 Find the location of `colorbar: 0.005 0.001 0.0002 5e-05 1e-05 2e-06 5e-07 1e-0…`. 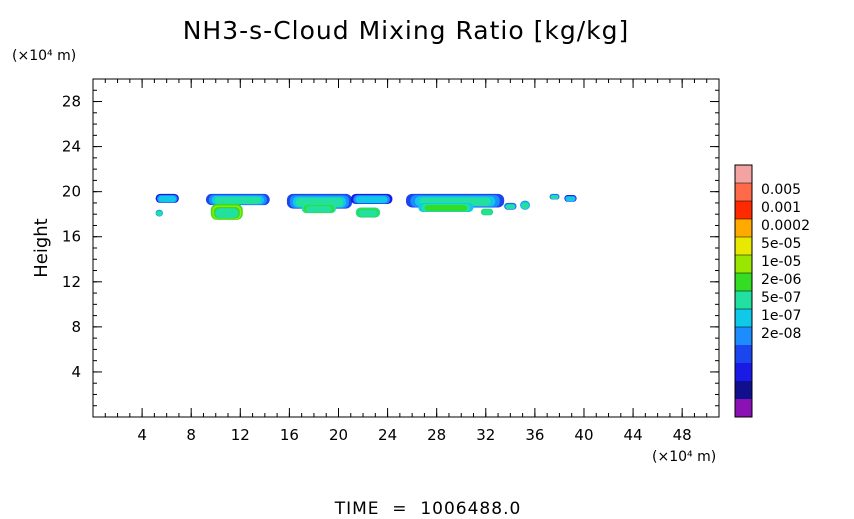

colorbar: 0.005 0.001 0.0002 5e-05 1e-05 2e-06 5e-07 1e-0… is located at coordinates (772, 291).